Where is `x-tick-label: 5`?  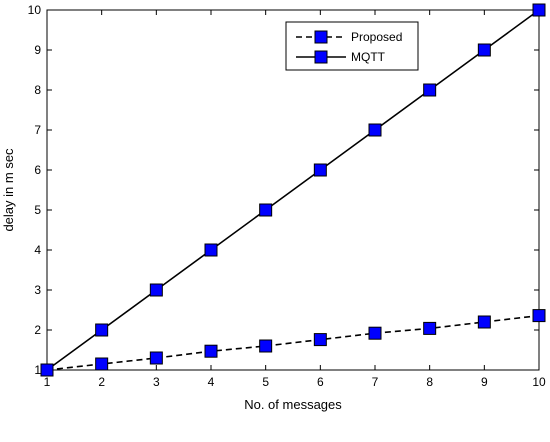
x-tick-label: 5 is located at coordinates (265, 382).